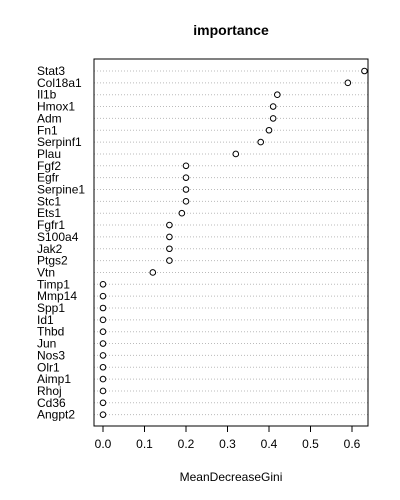  I want to click on chart-title: importance, so click(231, 30).